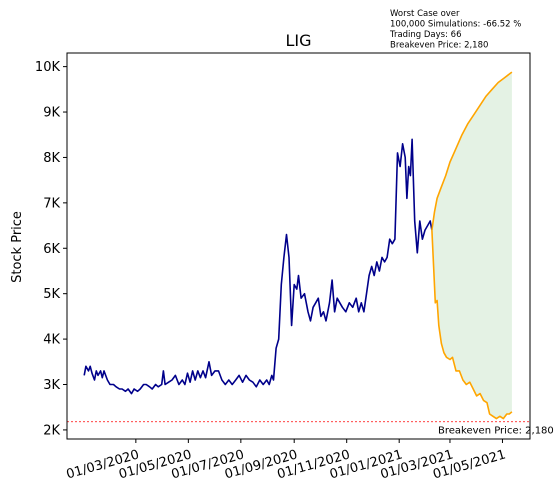  I want to click on y-tick-label: 4K, so click(51, 340).